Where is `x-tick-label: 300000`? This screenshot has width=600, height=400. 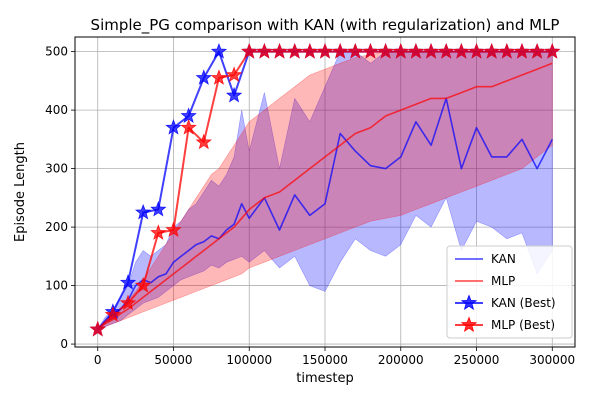 x-tick-label: 300000 is located at coordinates (552, 360).